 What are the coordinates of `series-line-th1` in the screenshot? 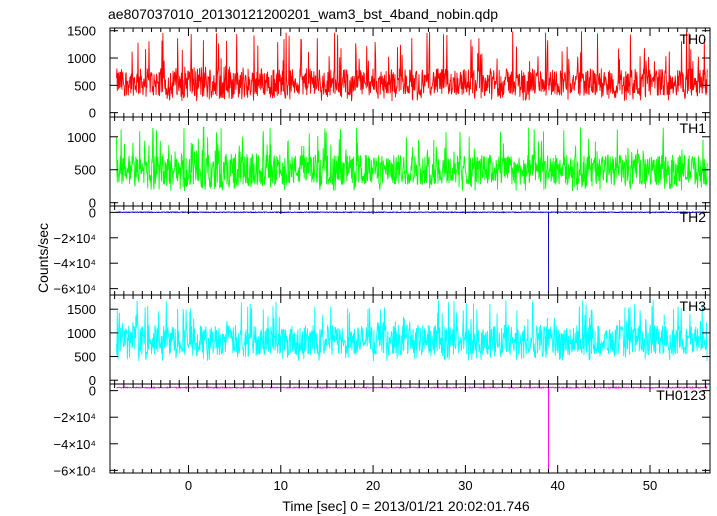 It's located at (412, 159).